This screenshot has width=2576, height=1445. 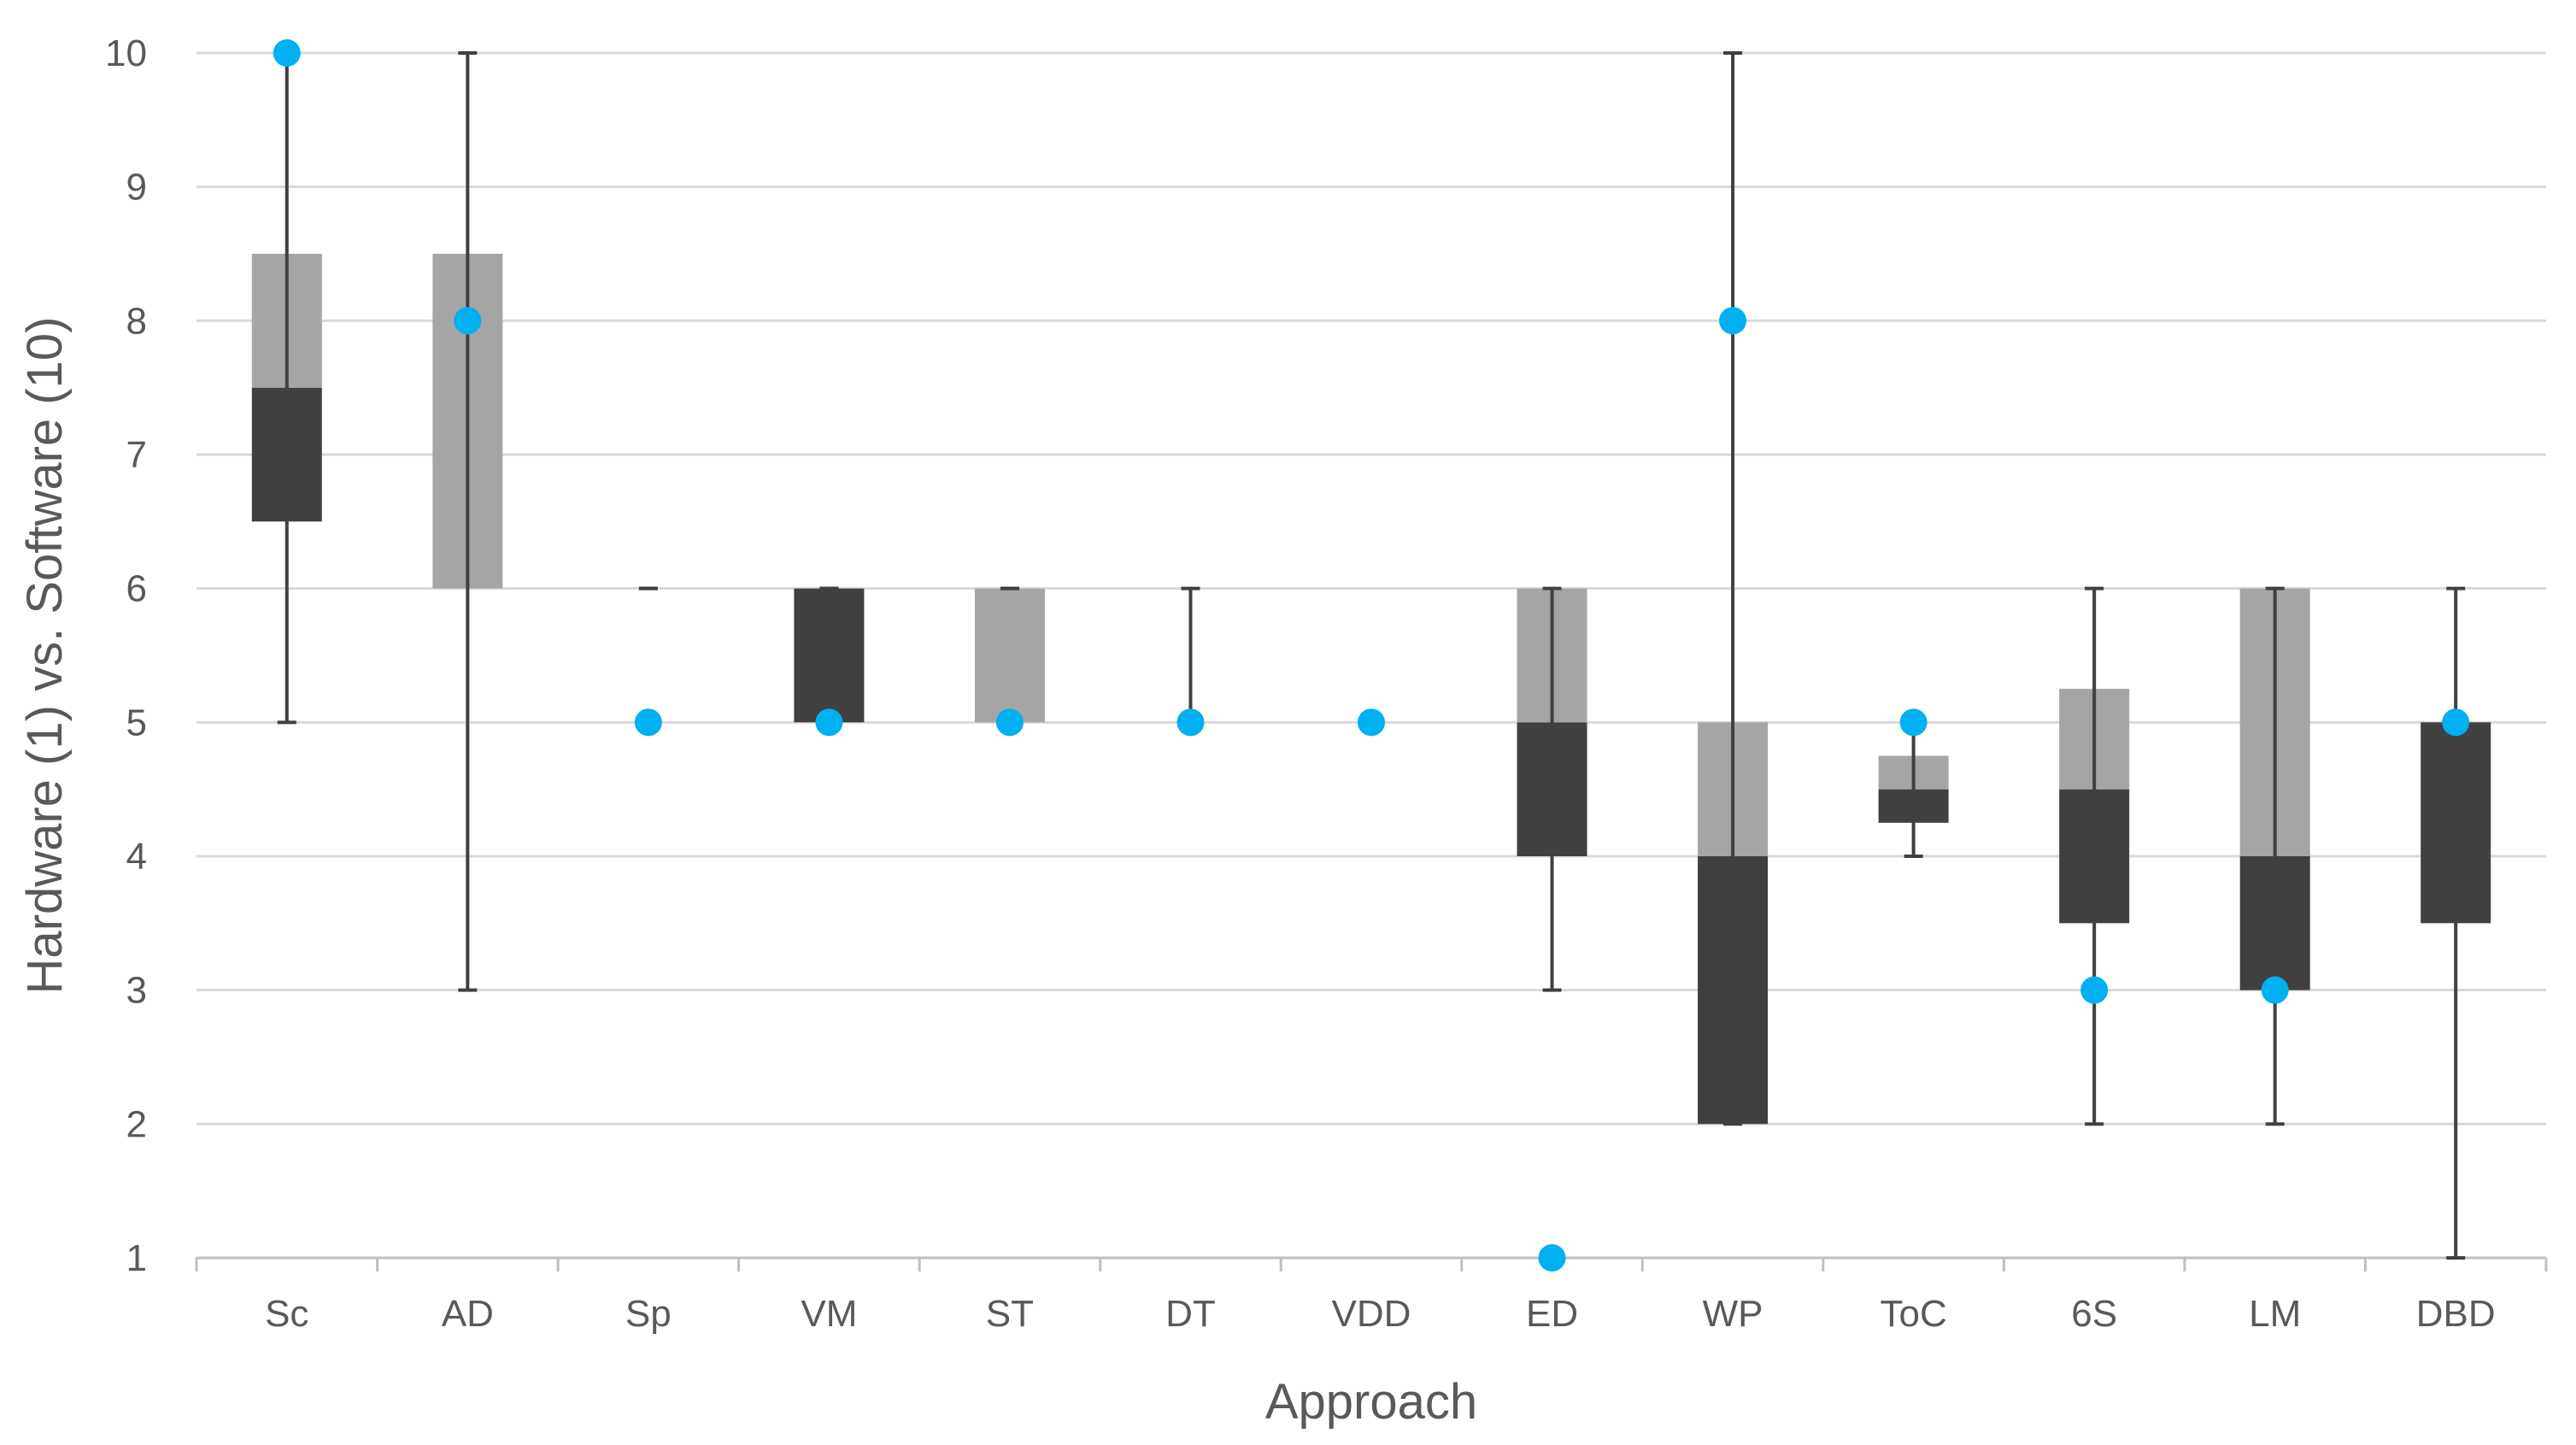 What do you see at coordinates (2456, 722) in the screenshot?
I see `point-DBD` at bounding box center [2456, 722].